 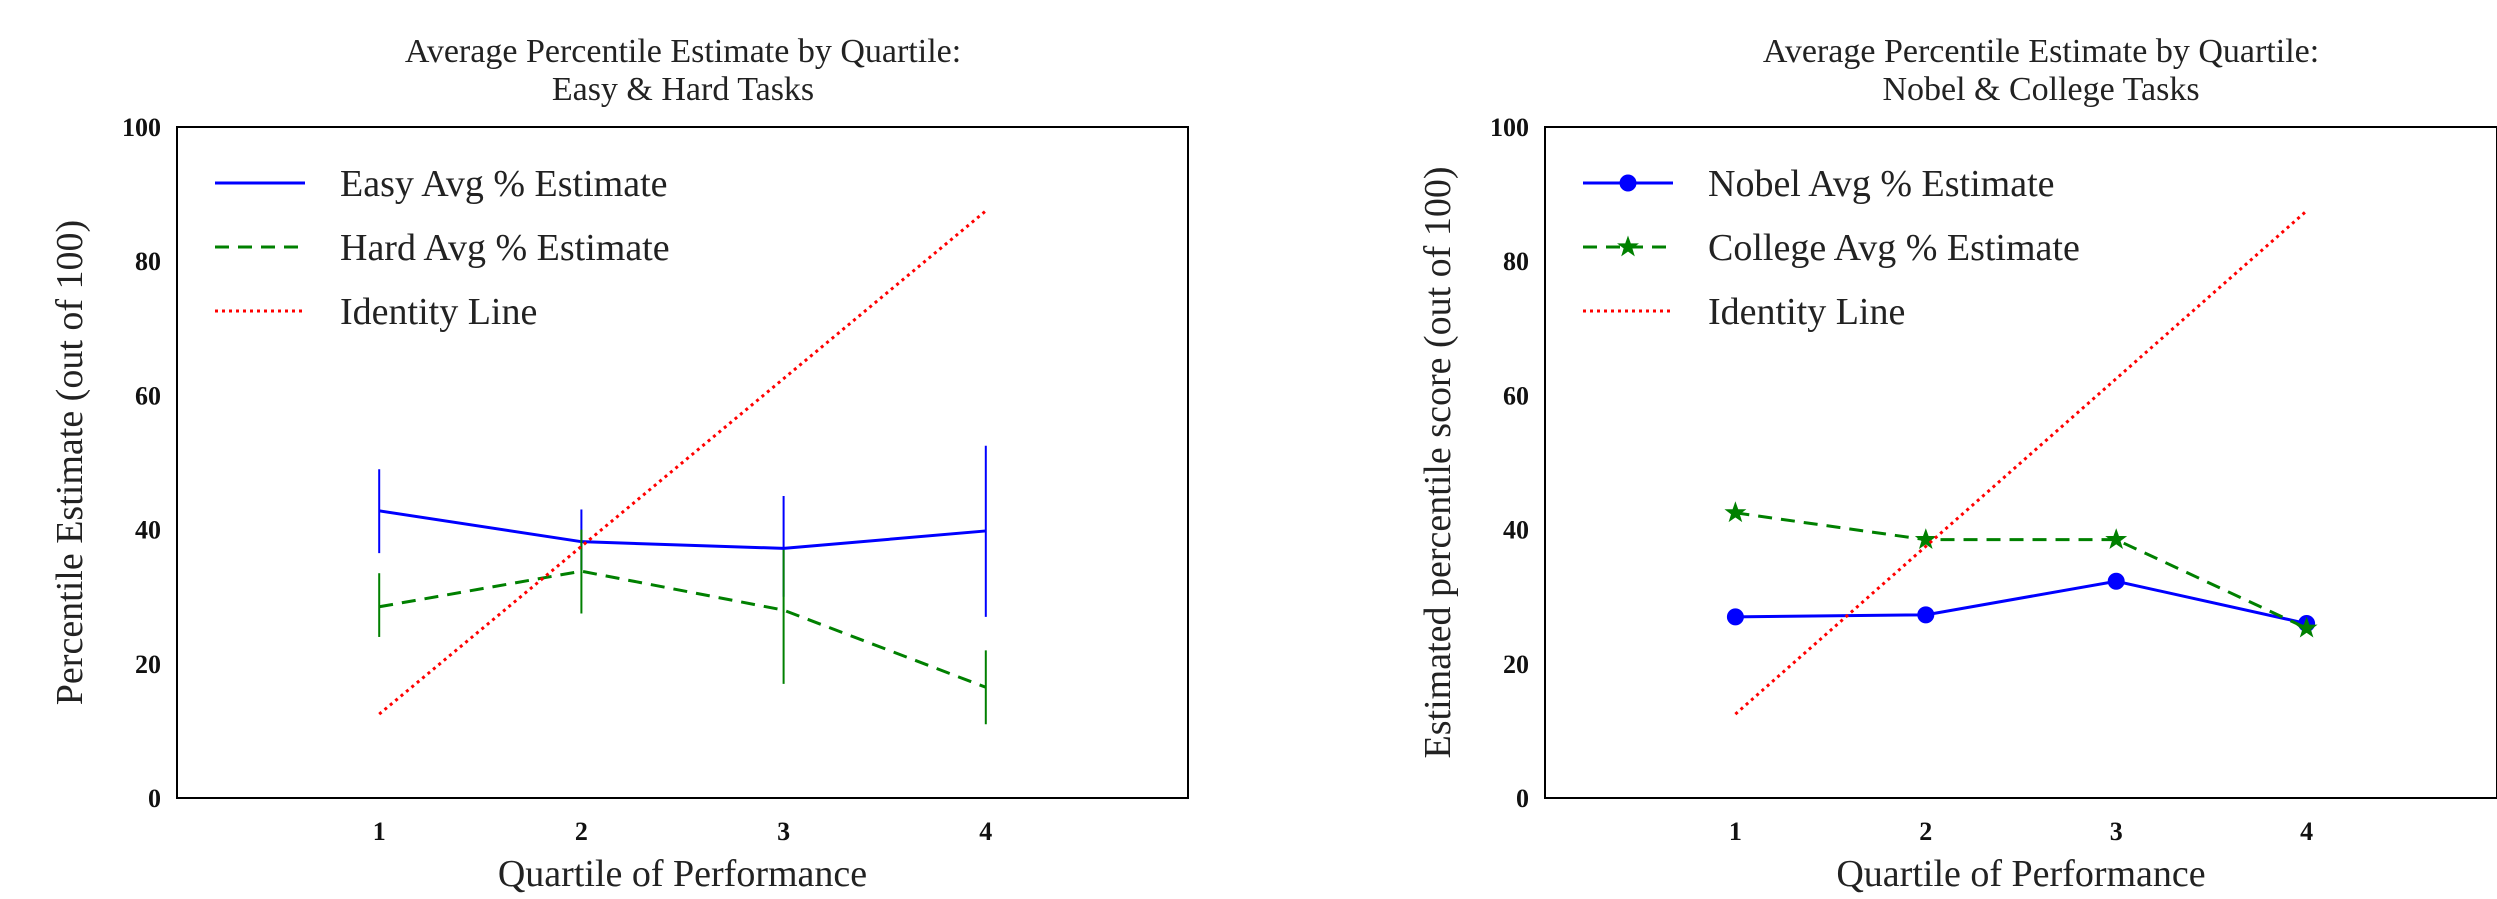 I want to click on legend-entry-label: Easy Avg % Estimate, so click(x=504, y=184).